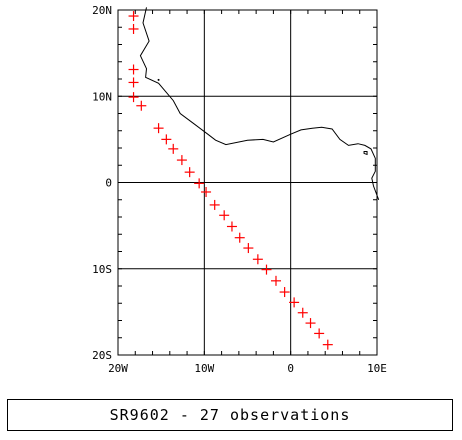 This screenshot has width=462, height=440. I want to click on lat-tick-label: 10S, so click(102, 269).